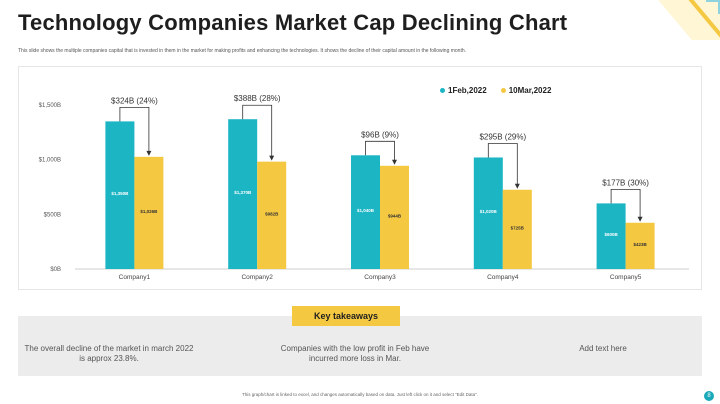  Describe the element at coordinates (134, 100) in the screenshot. I see `annotation-label: $324B (24%)` at that location.